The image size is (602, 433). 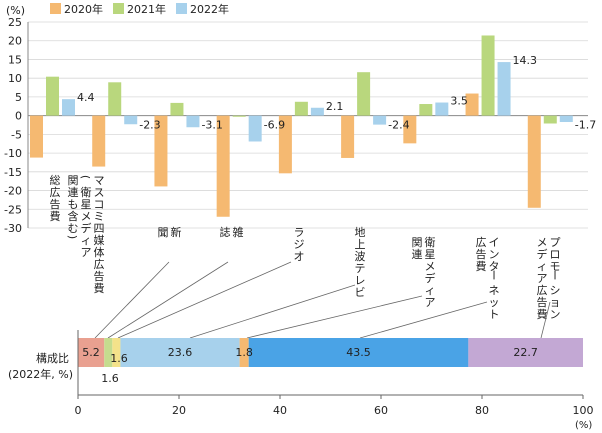 What do you see at coordinates (566, 119) in the screenshot?
I see `bar-promo-2022年` at bounding box center [566, 119].